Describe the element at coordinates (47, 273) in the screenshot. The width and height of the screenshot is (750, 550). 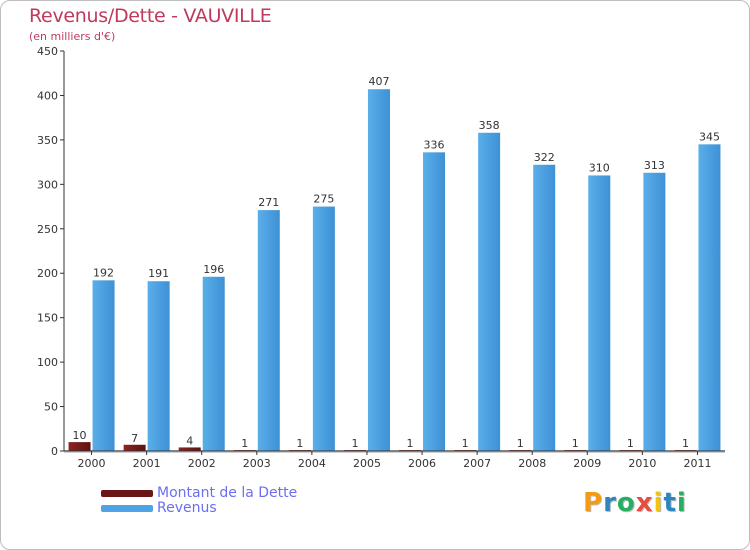
I see `y-tick-label: 200` at that location.